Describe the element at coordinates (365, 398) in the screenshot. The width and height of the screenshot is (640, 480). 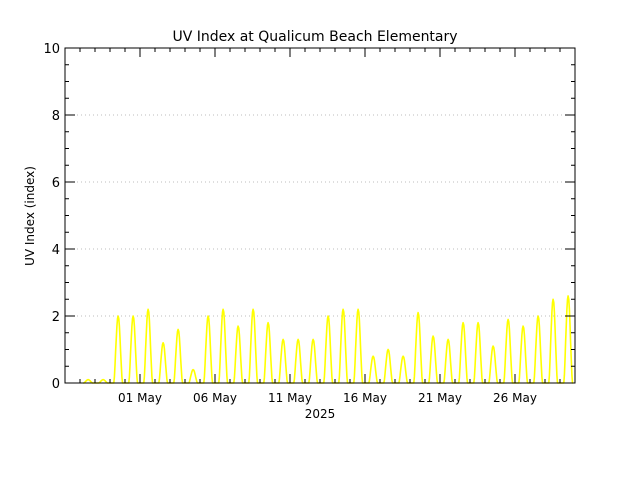
I see `x-tick-label: 16 May` at that location.